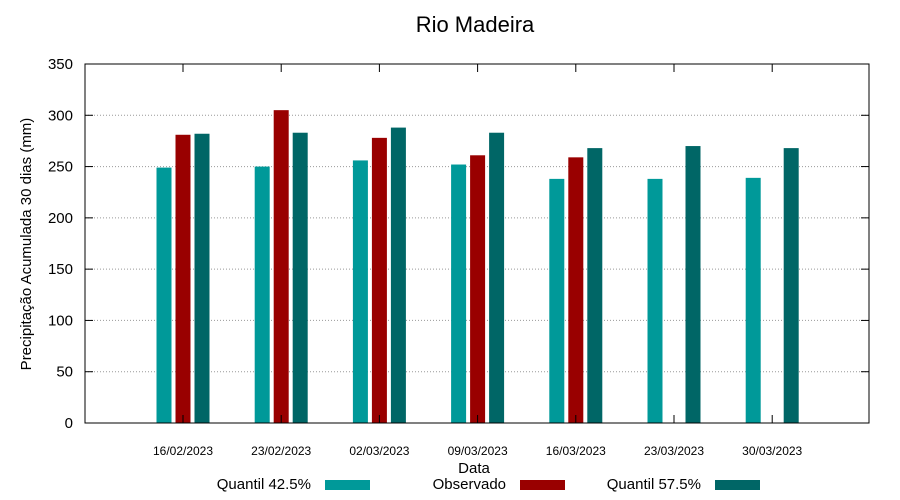 The image size is (900, 500). What do you see at coordinates (60, 115) in the screenshot?
I see `y-tick-label: 300` at bounding box center [60, 115].